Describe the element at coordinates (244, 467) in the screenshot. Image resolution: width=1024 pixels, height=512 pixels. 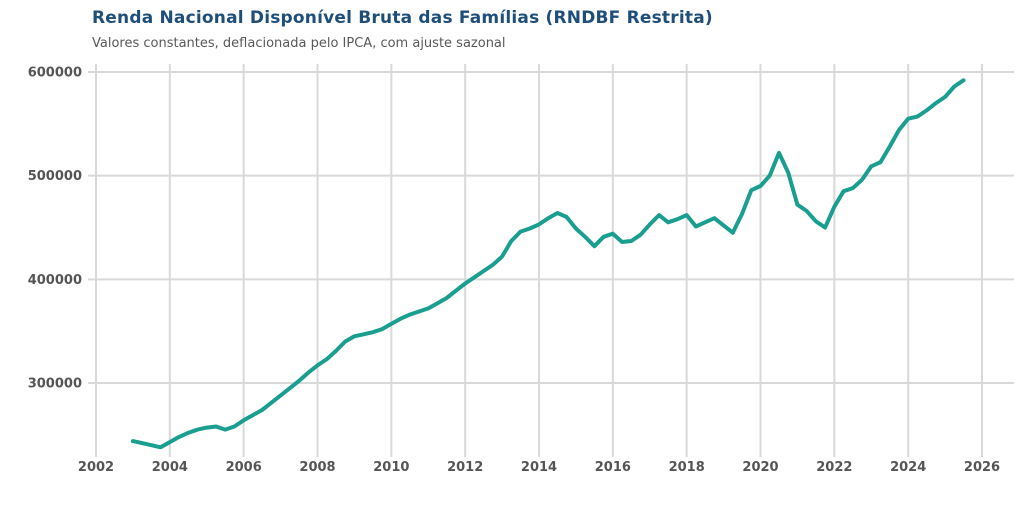
I see `x-tick-label: 2006` at that location.